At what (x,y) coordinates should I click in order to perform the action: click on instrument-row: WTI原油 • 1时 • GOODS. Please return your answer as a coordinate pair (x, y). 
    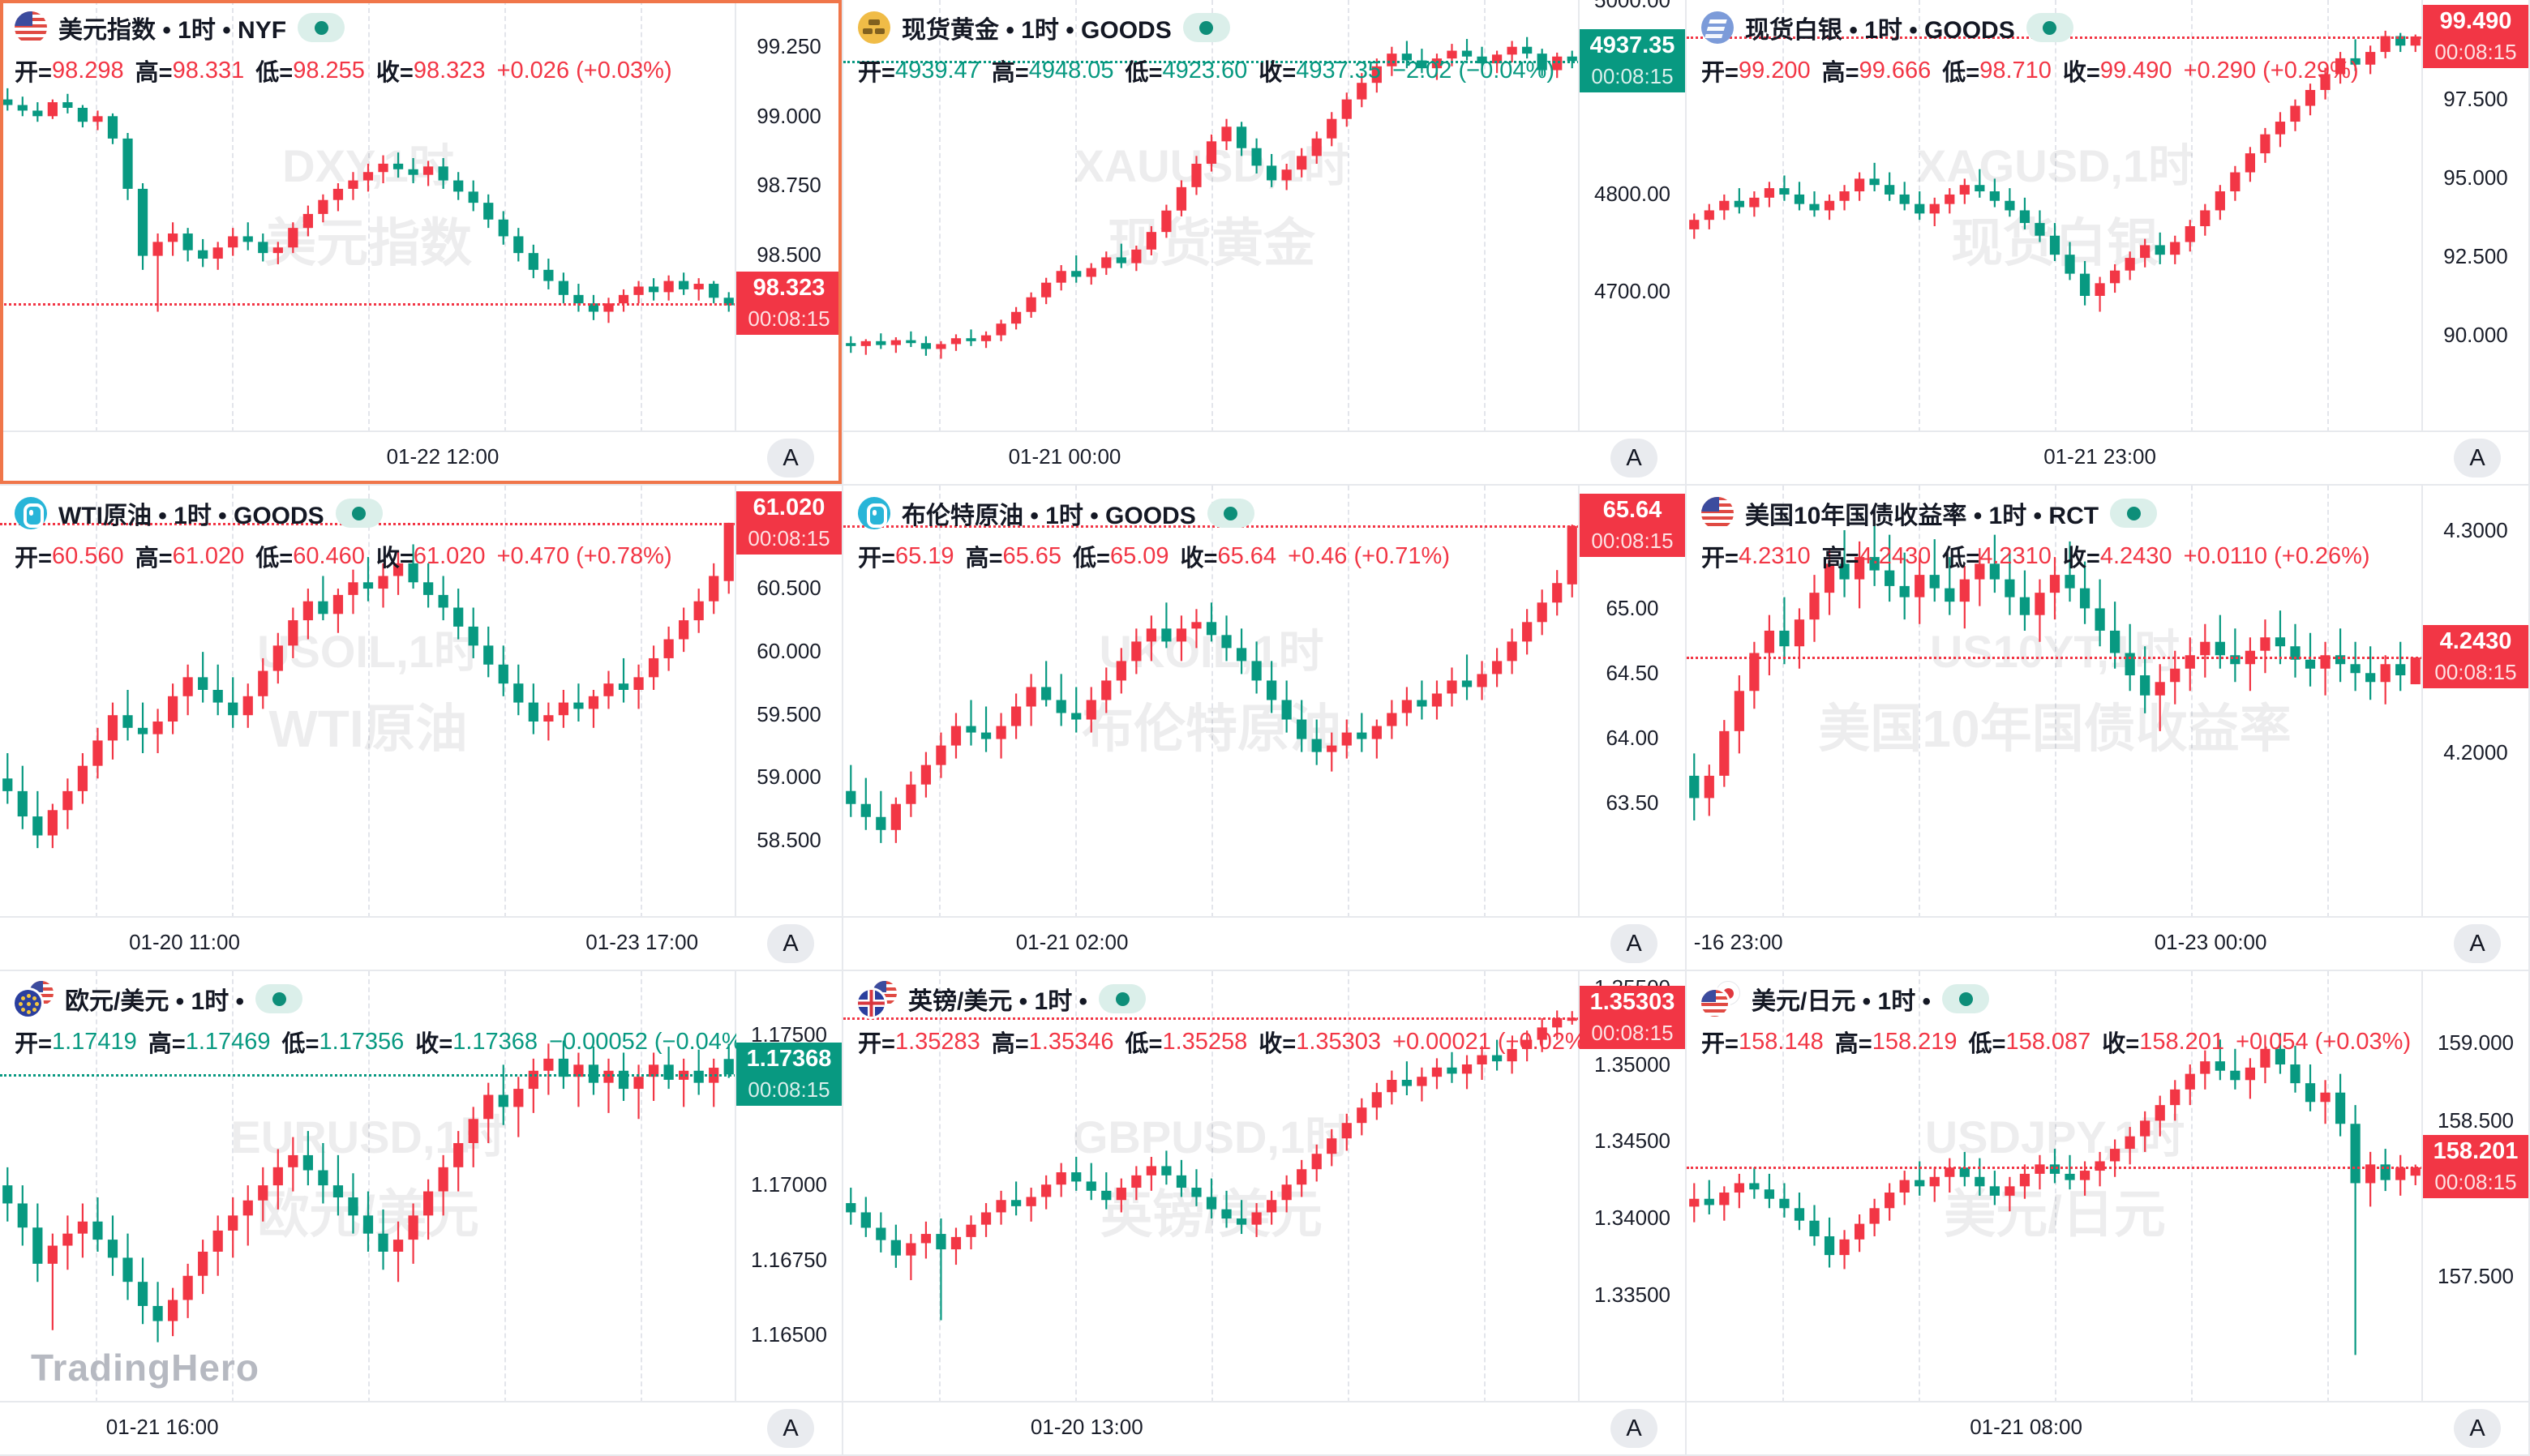
    Looking at the image, I should click on (349, 513).